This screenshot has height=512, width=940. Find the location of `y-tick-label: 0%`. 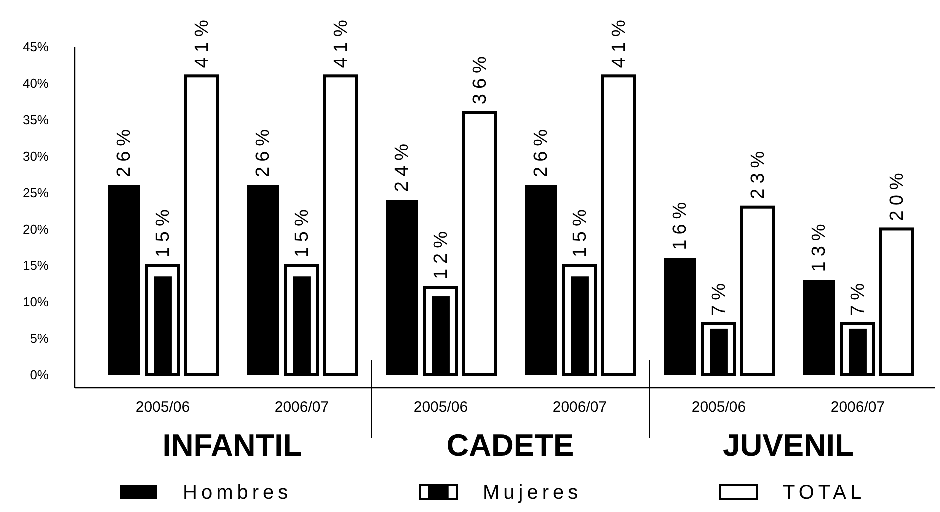

y-tick-label: 0% is located at coordinates (40, 375).